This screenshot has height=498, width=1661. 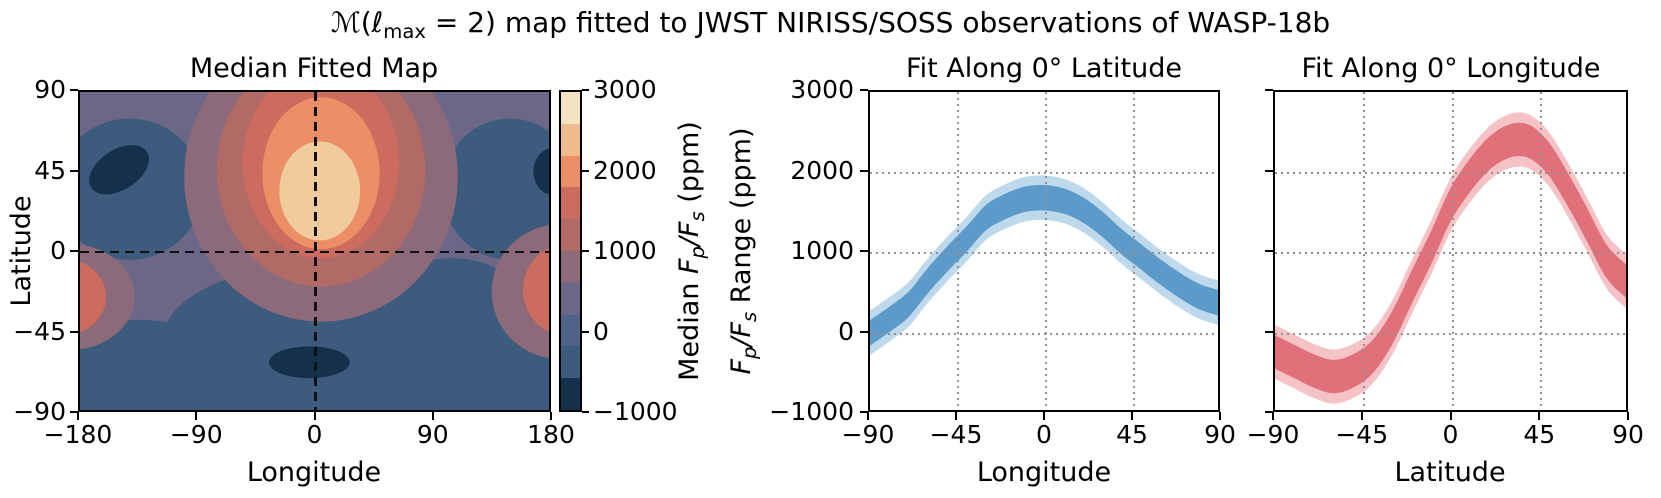 What do you see at coordinates (1450, 472) in the screenshot?
I see `right-xaxis-label: Latitude` at bounding box center [1450, 472].